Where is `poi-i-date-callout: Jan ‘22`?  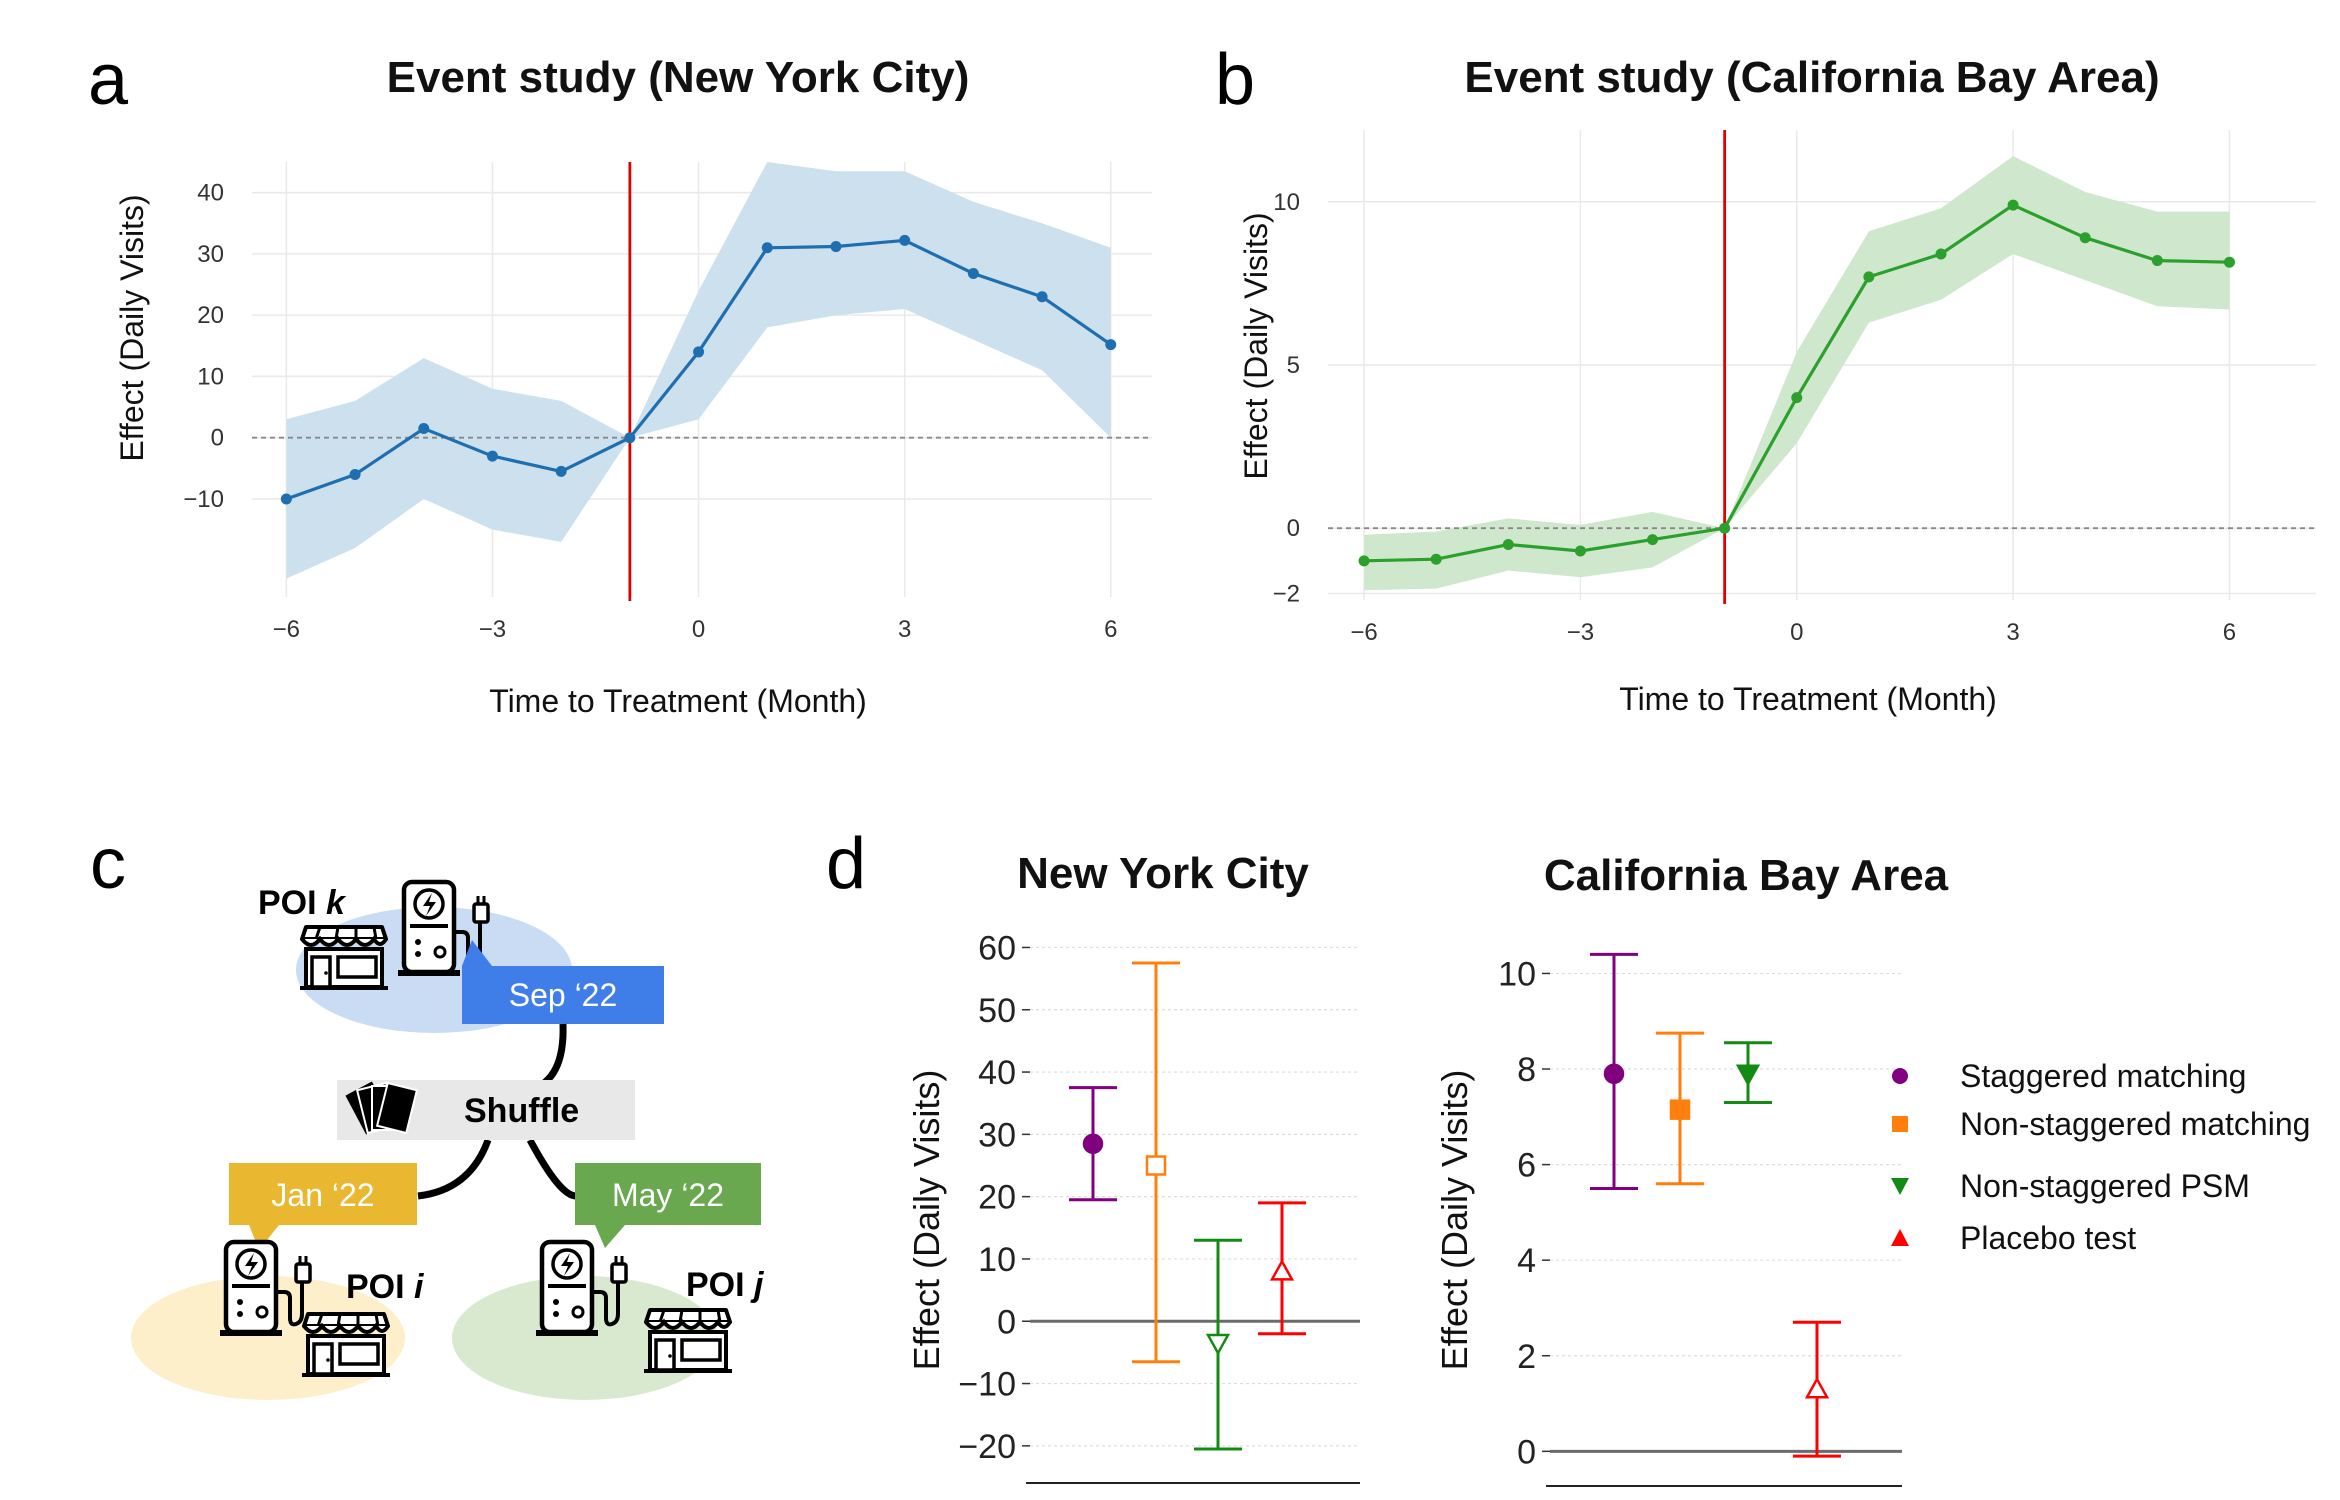 poi-i-date-callout: Jan ‘22 is located at coordinates (323, 1206).